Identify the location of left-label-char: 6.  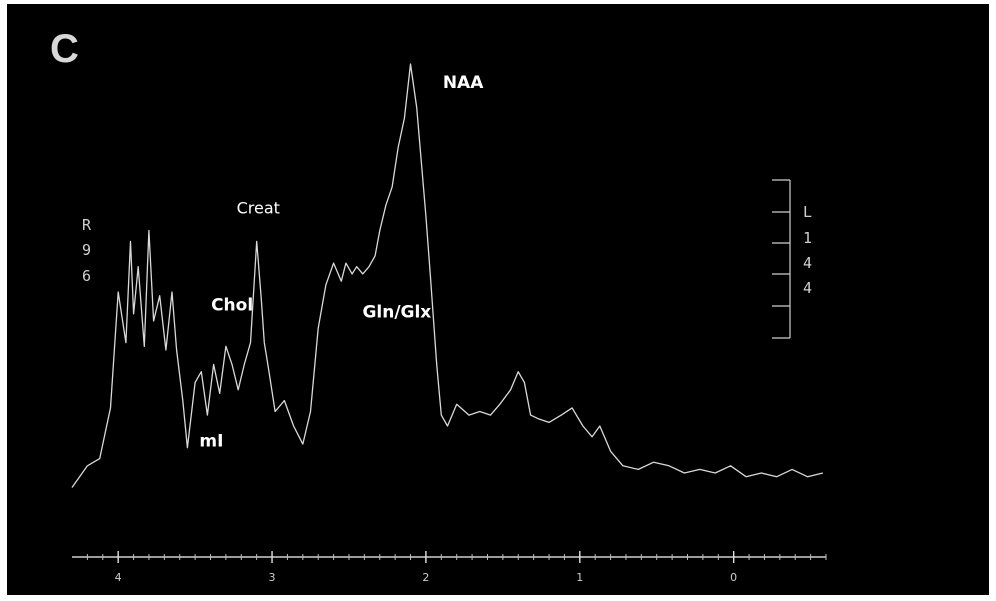
(86, 276).